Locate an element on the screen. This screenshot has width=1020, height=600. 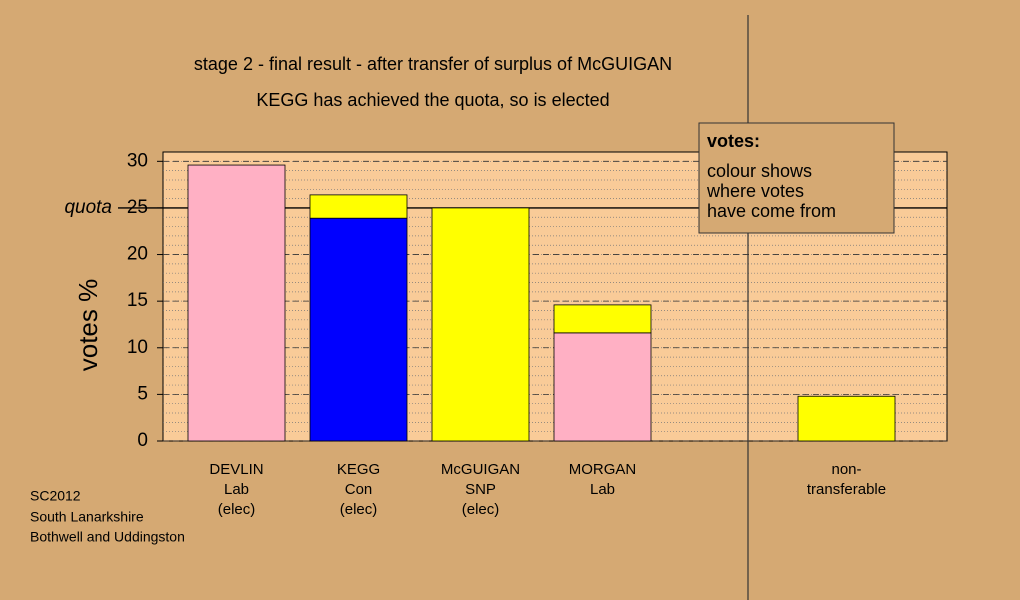
legend-title: votes: is located at coordinates (733, 141).